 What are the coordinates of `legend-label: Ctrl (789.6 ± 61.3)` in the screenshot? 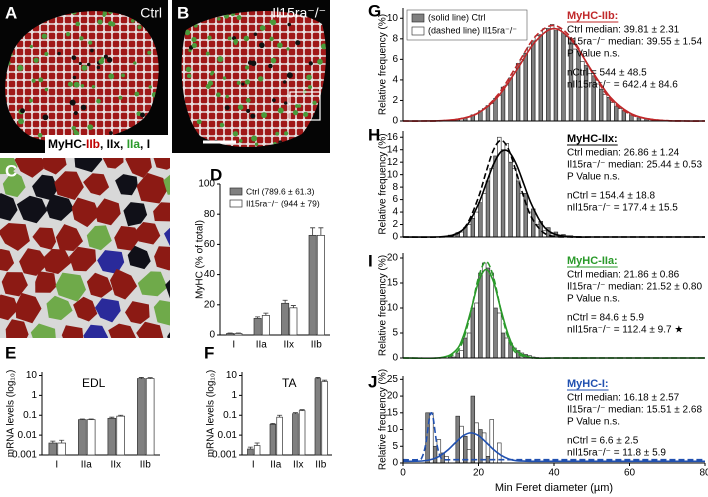 It's located at (280, 191).